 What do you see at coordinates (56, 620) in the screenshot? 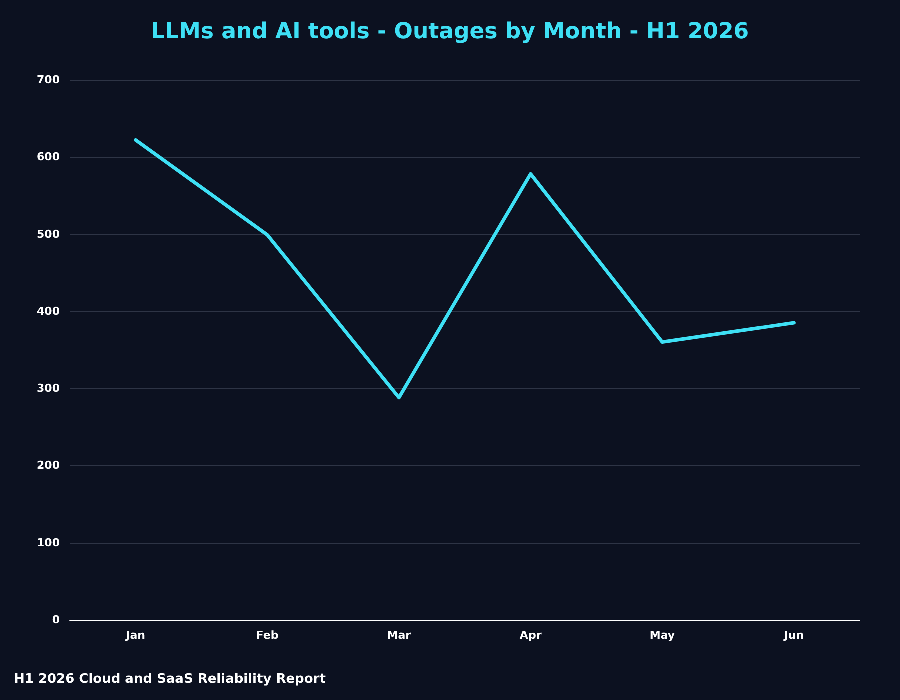
I see `y-tick-label: 0` at bounding box center [56, 620].